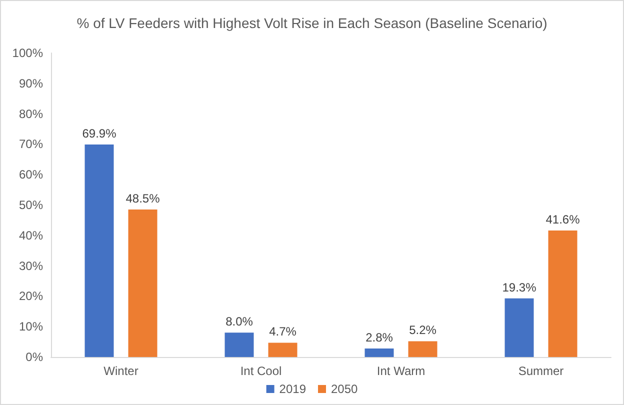 The height and width of the screenshot is (405, 624). I want to click on y-tick-label: 100%, so click(28, 53).